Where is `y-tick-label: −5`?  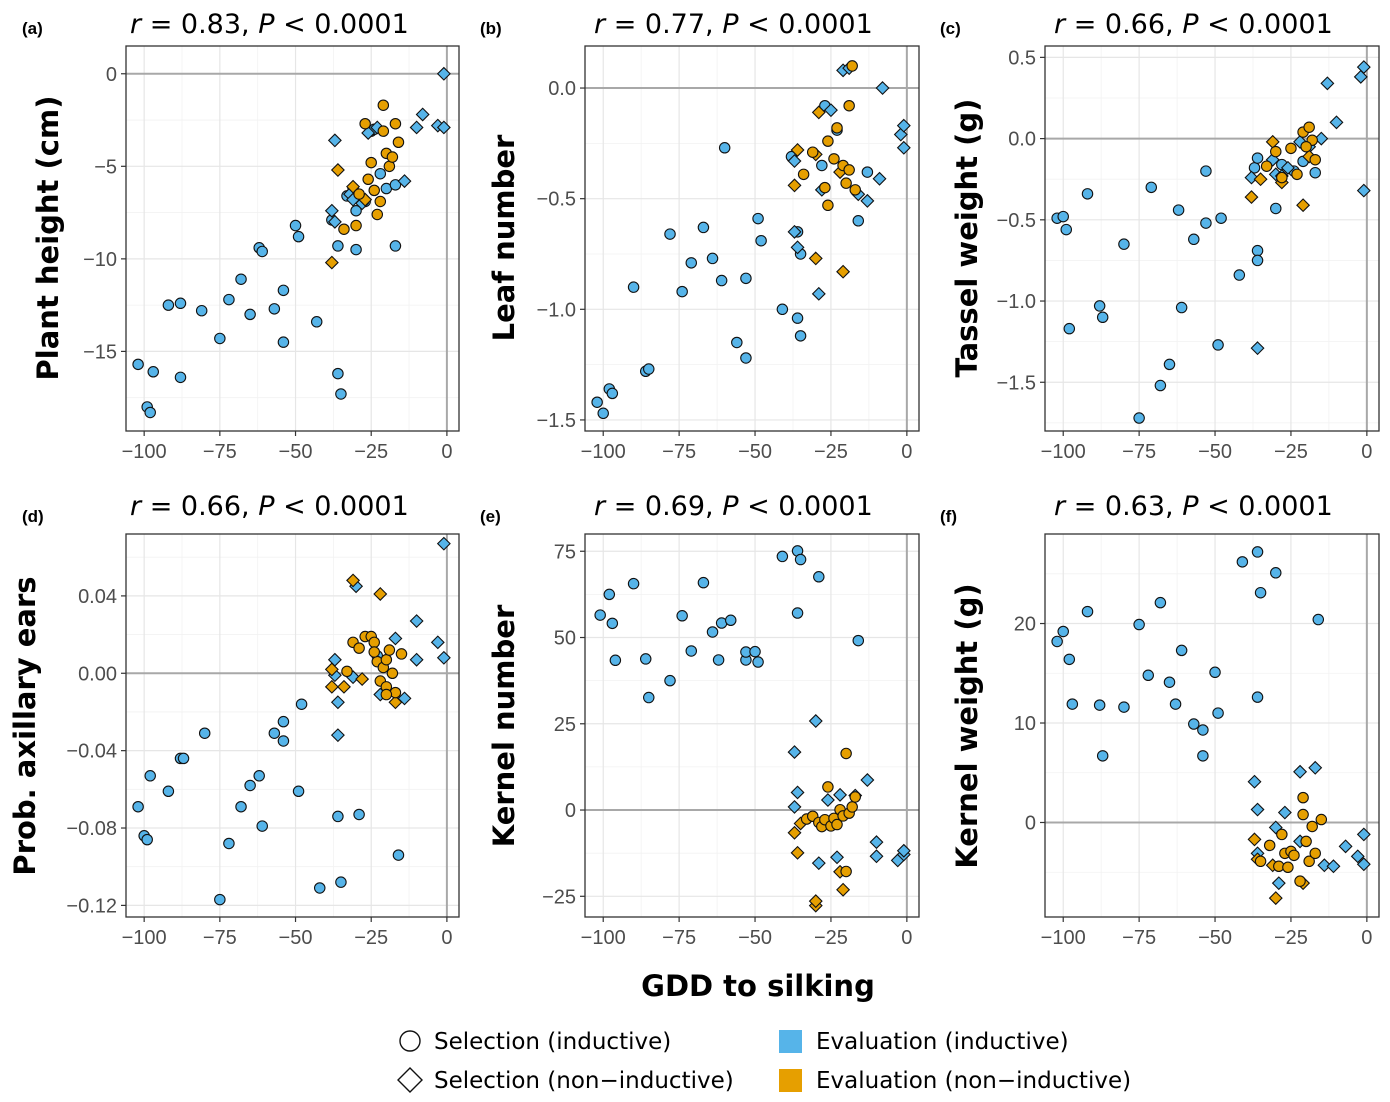 y-tick-label: −5 is located at coordinates (105, 167).